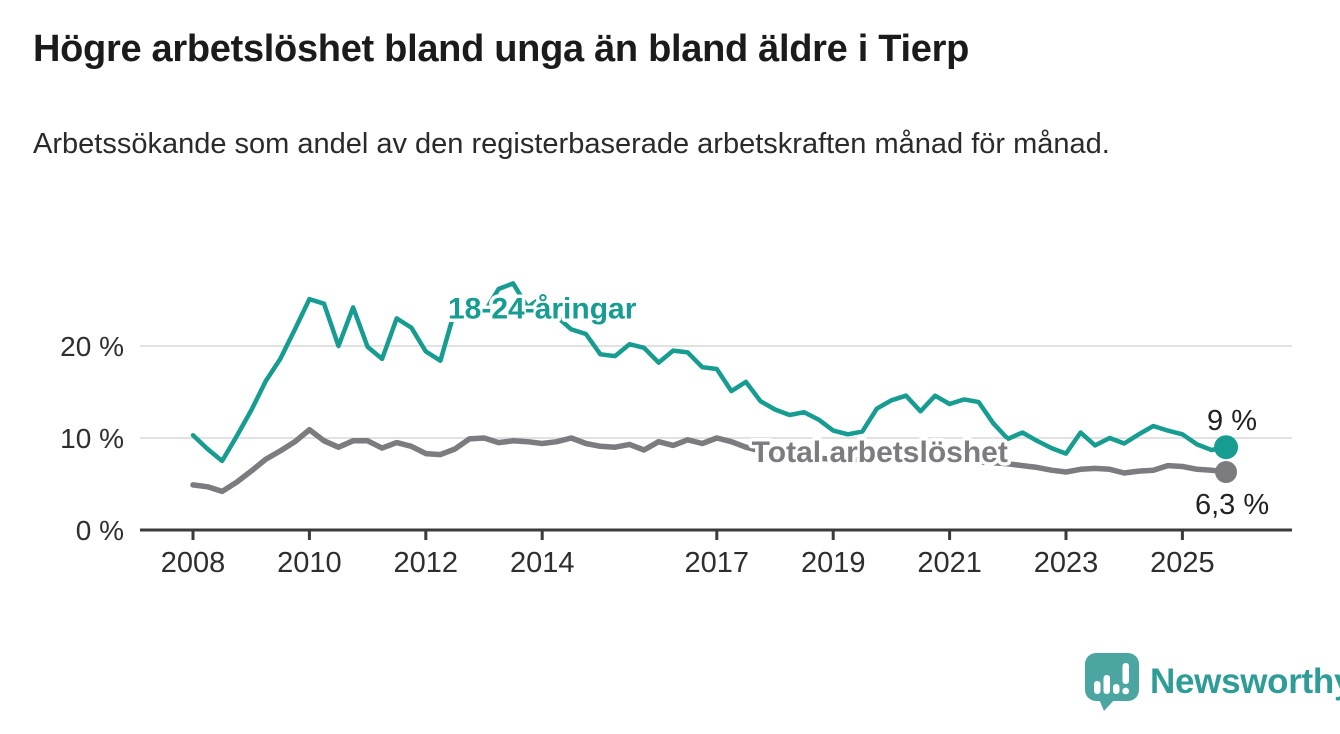 The image size is (1340, 734). What do you see at coordinates (542, 308) in the screenshot?
I see `series-label: 18-24-åringar` at bounding box center [542, 308].